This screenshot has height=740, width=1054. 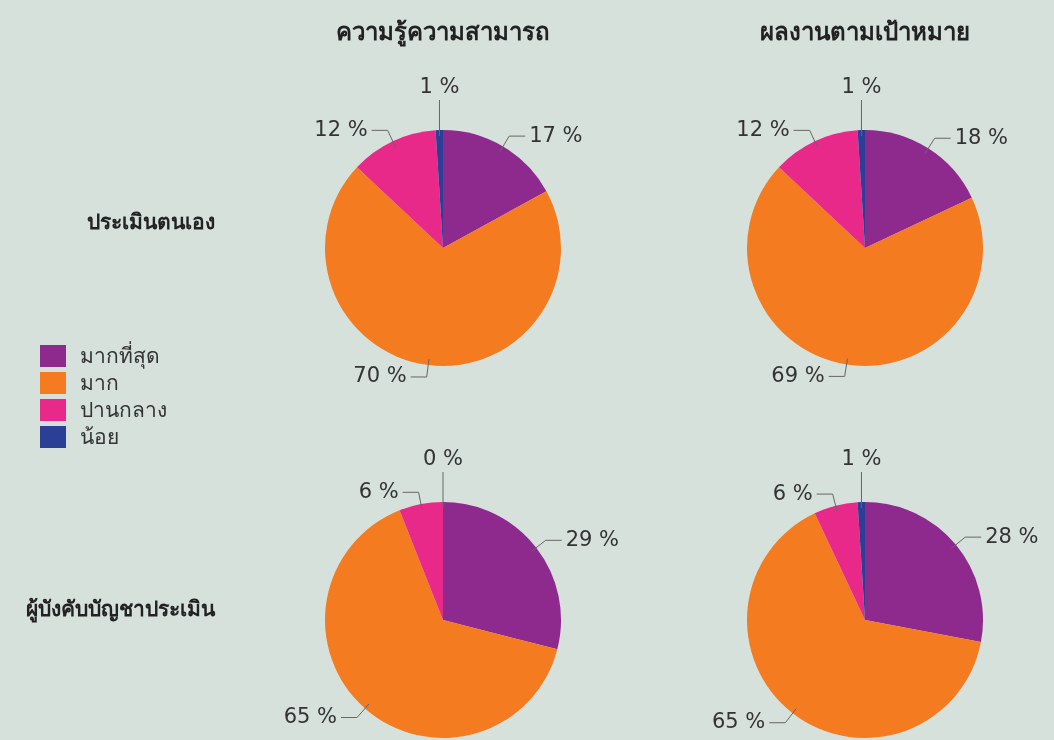 What do you see at coordinates (981, 136) in the screenshot?
I see `data-label: 18 %` at bounding box center [981, 136].